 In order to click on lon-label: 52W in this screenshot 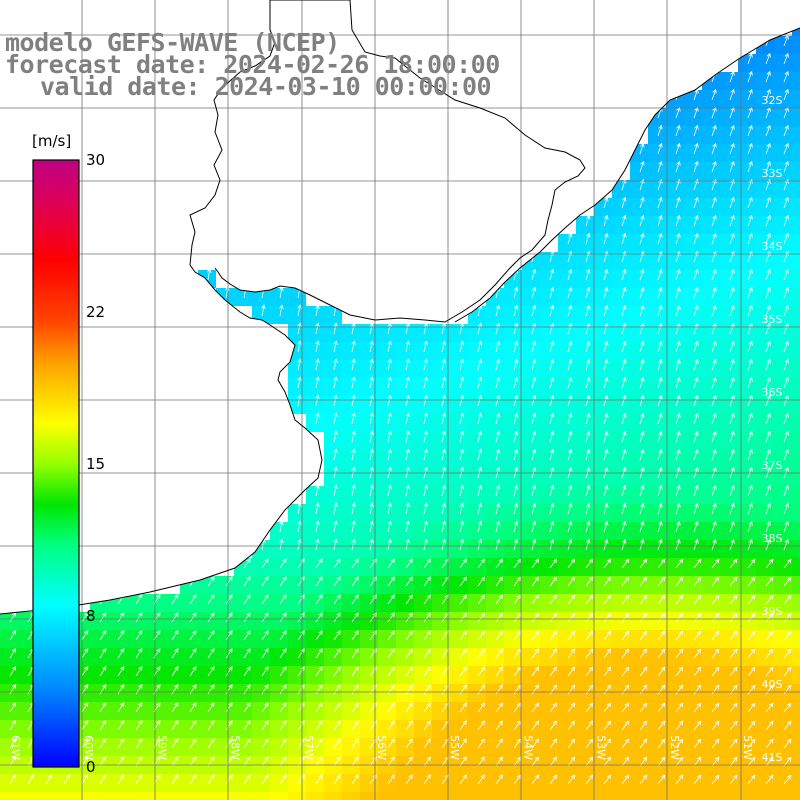, I will do `click(674, 747)`.